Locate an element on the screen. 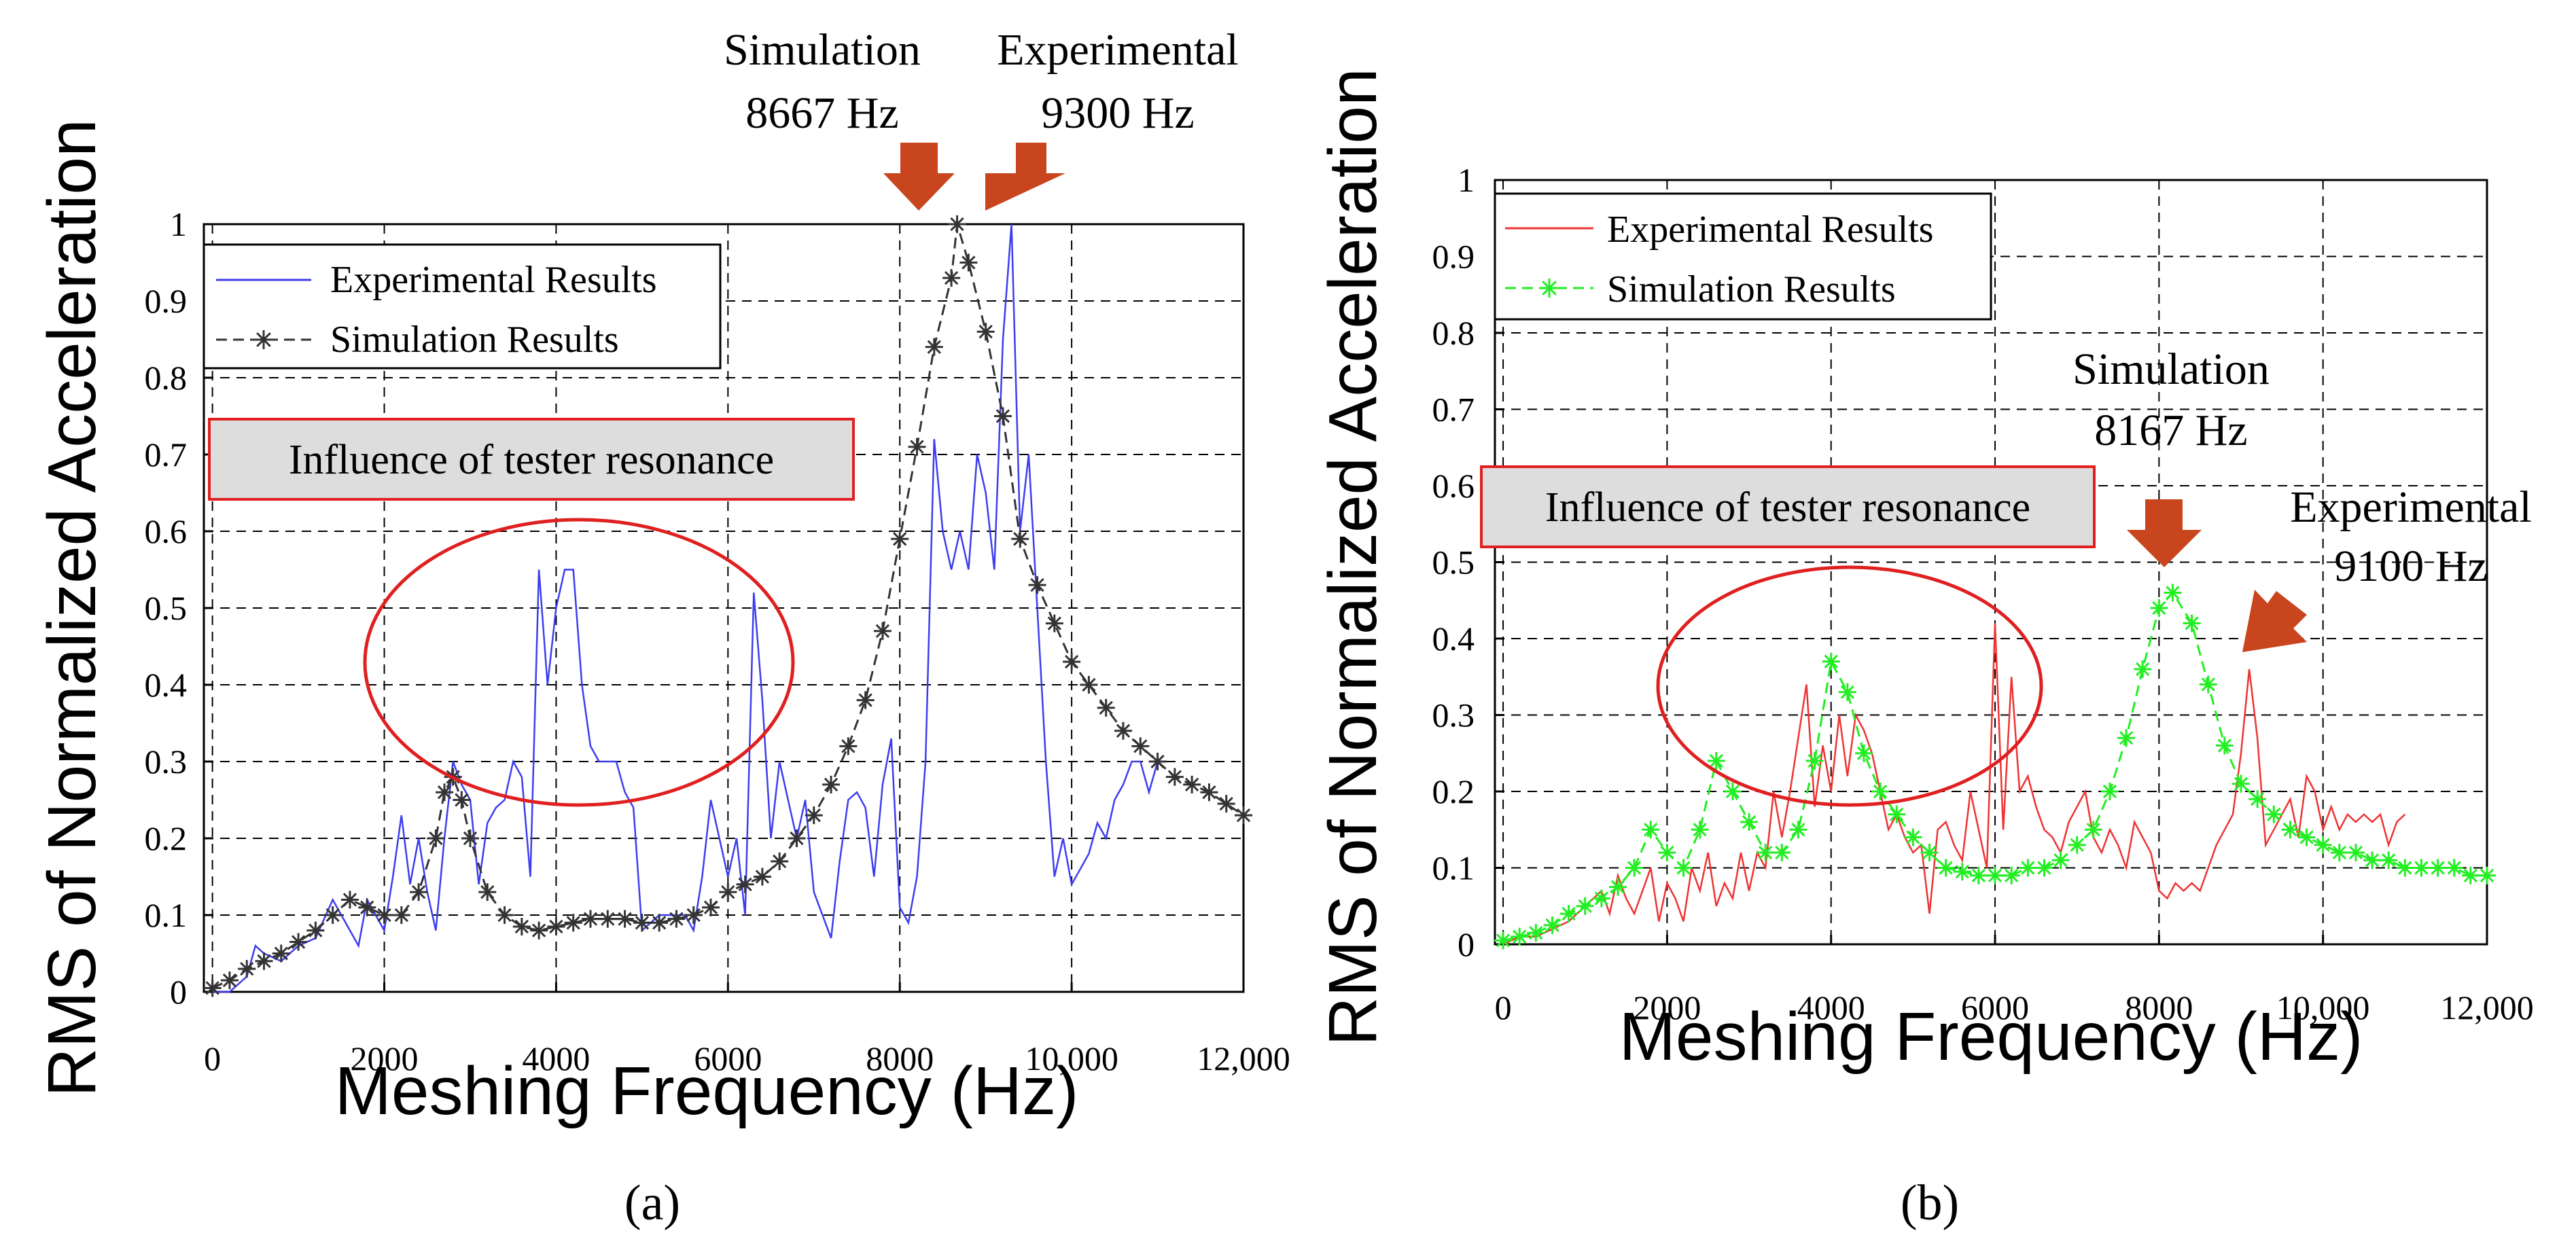 Image resolution: width=2576 pixels, height=1250 pixels. annotation-experimental-value-a: 9300 Hz is located at coordinates (1117, 113).